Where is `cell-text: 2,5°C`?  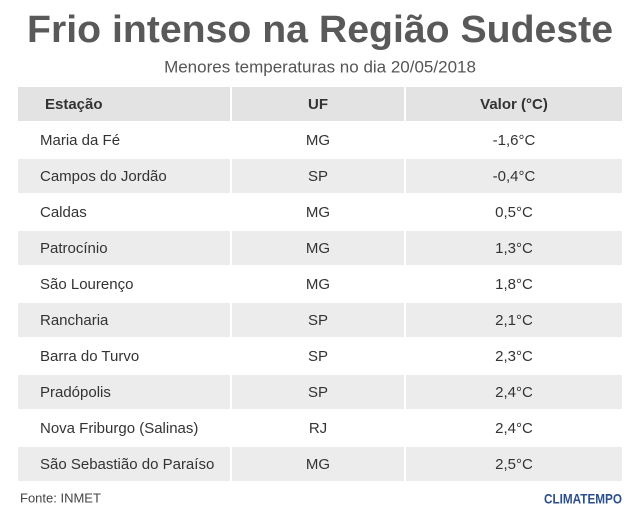 cell-text: 2,5°C is located at coordinates (514, 464).